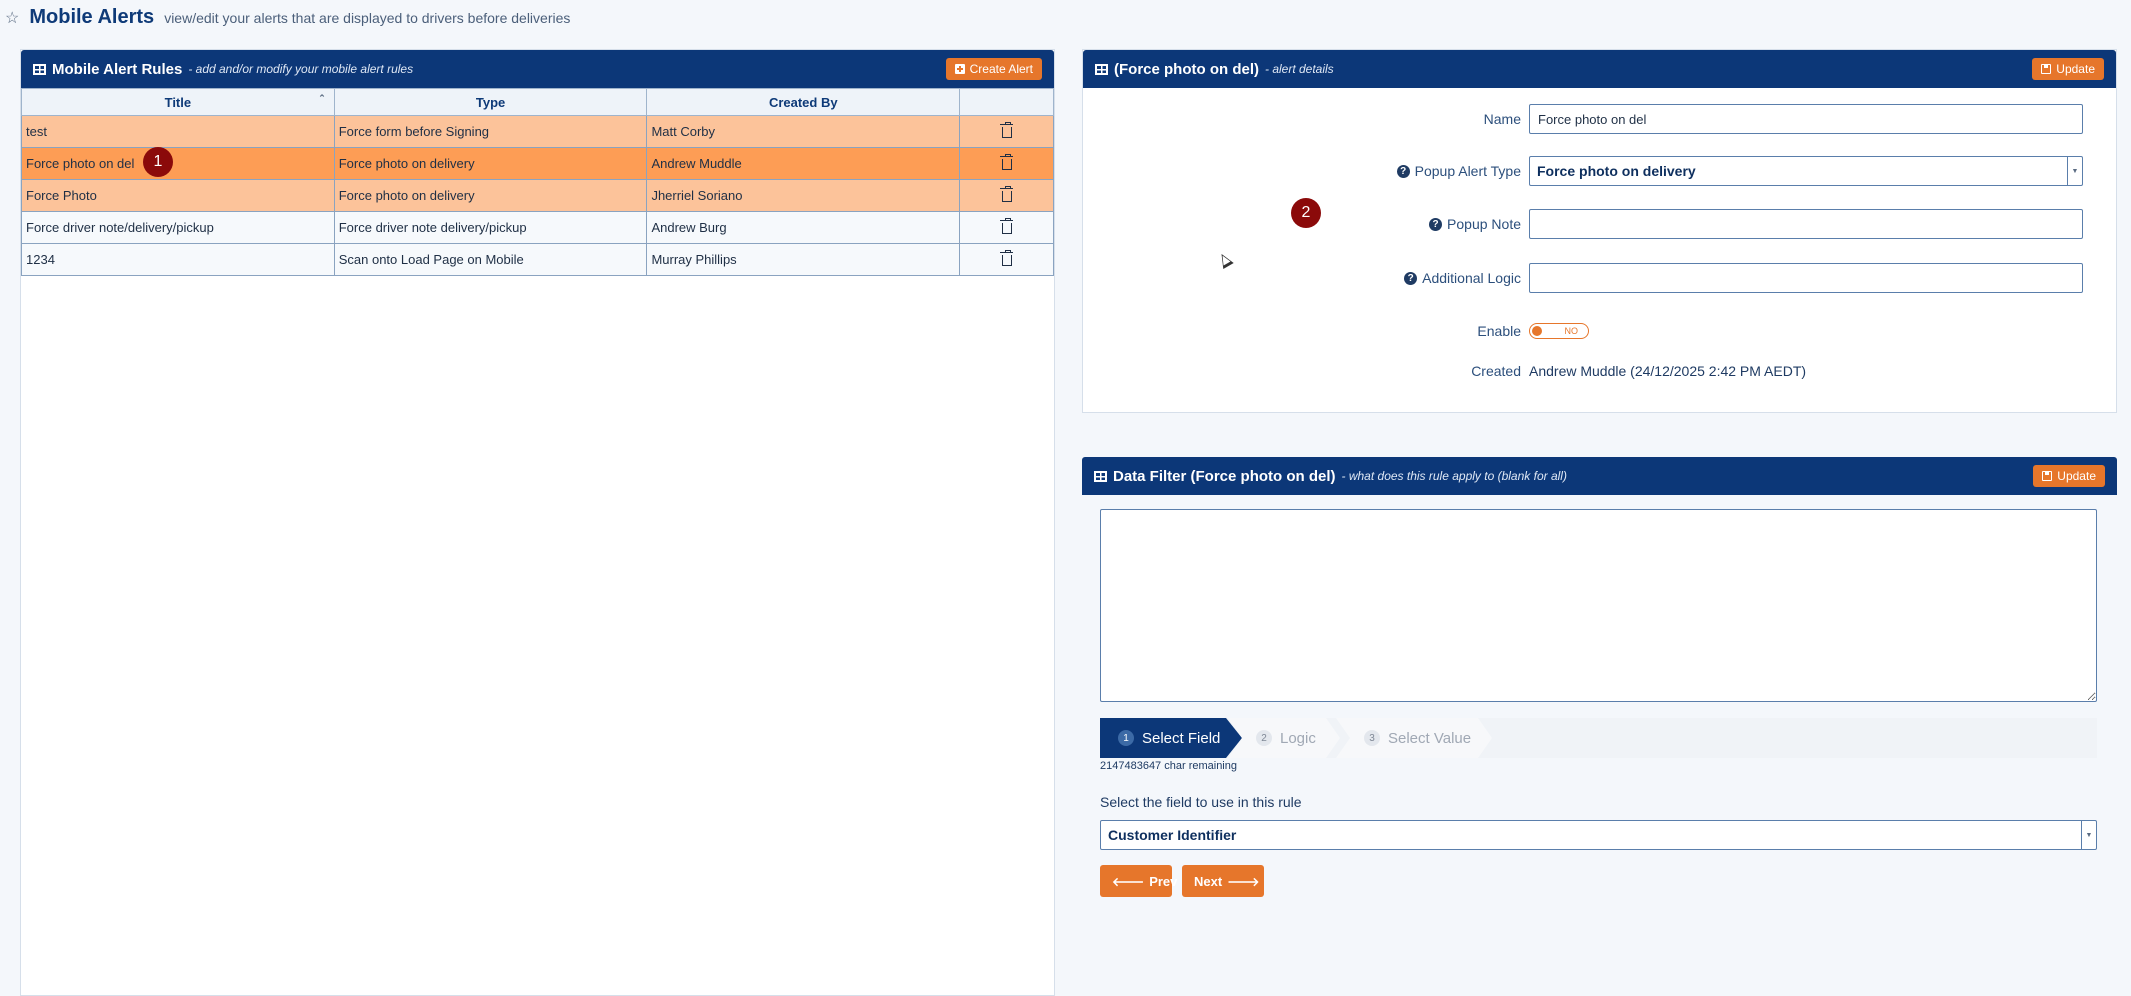  Describe the element at coordinates (1126, 738) in the screenshot. I see `step-number: 1` at that location.